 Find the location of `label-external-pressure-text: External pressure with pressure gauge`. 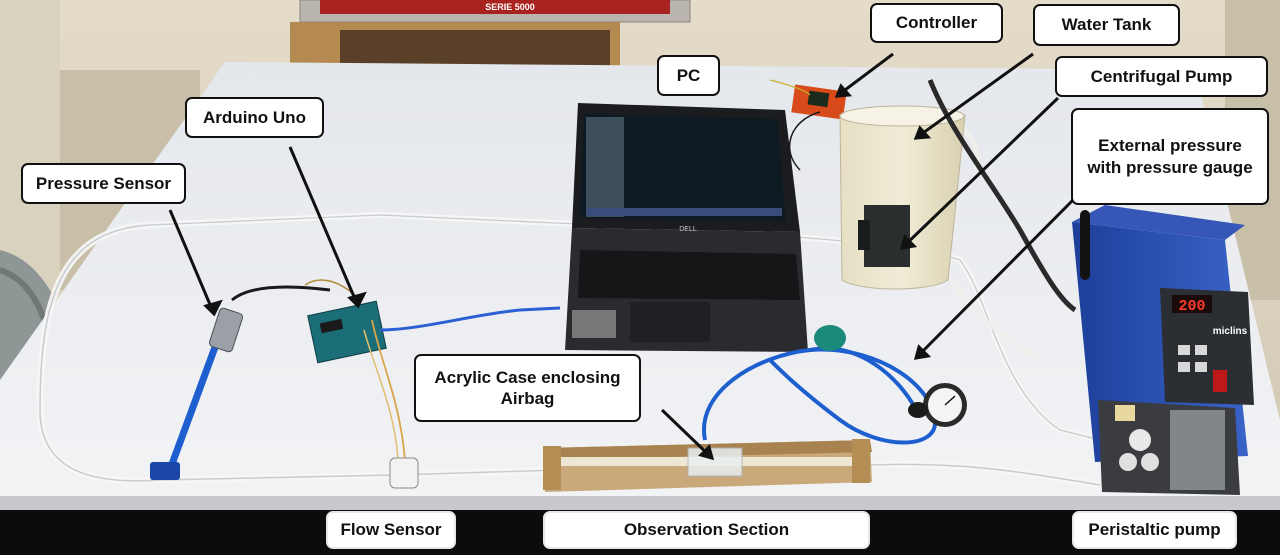

label-external-pressure-text: External pressure with pressure gauge is located at coordinates (1170, 156).